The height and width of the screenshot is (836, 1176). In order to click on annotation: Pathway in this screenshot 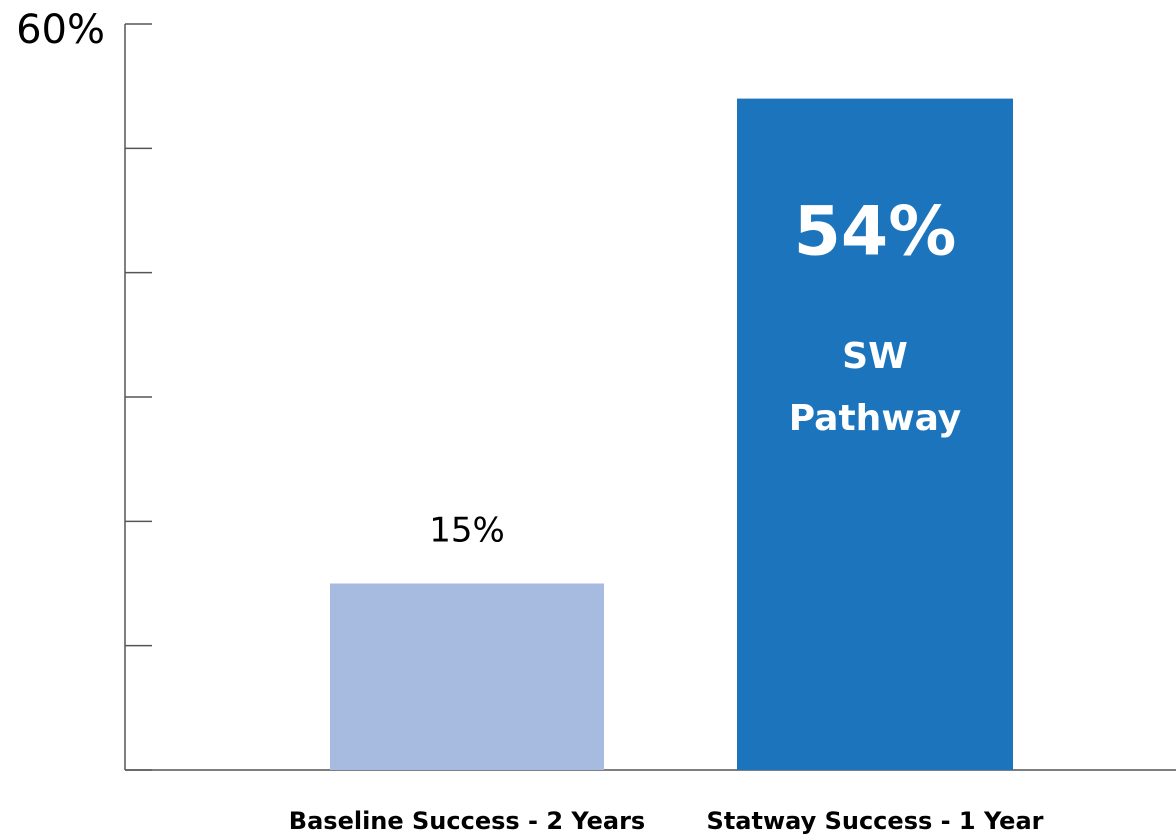, I will do `click(875, 418)`.